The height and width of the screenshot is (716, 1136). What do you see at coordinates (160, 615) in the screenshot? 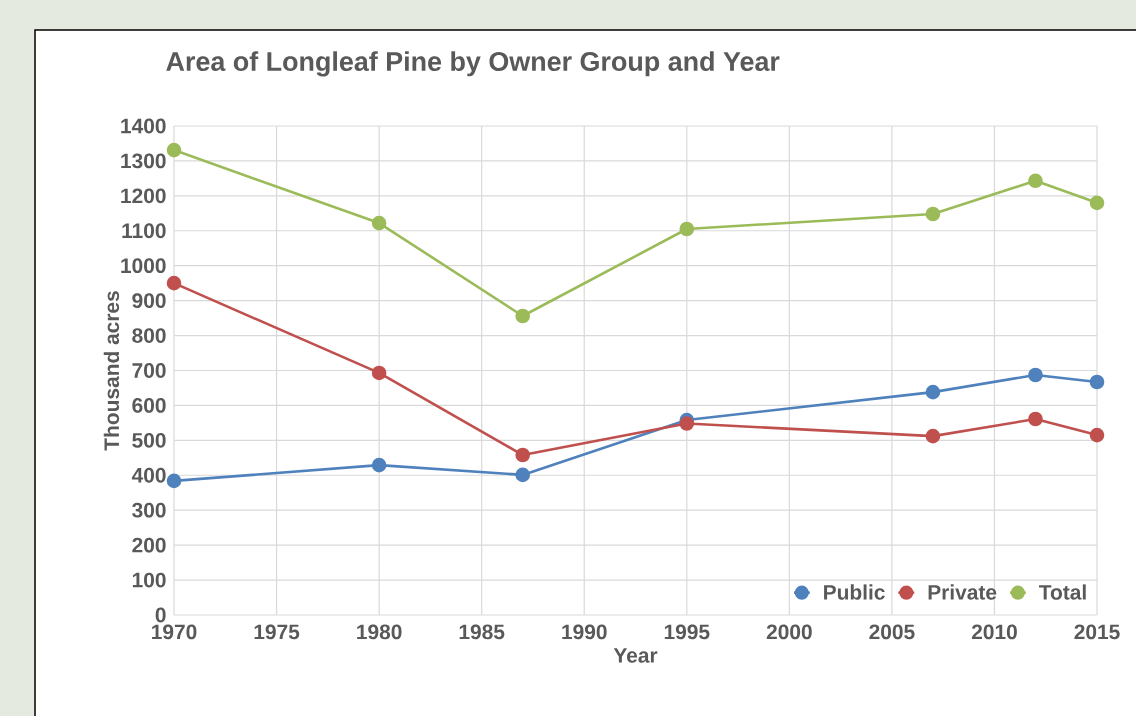
I see `y-tick-label: 0` at bounding box center [160, 615].